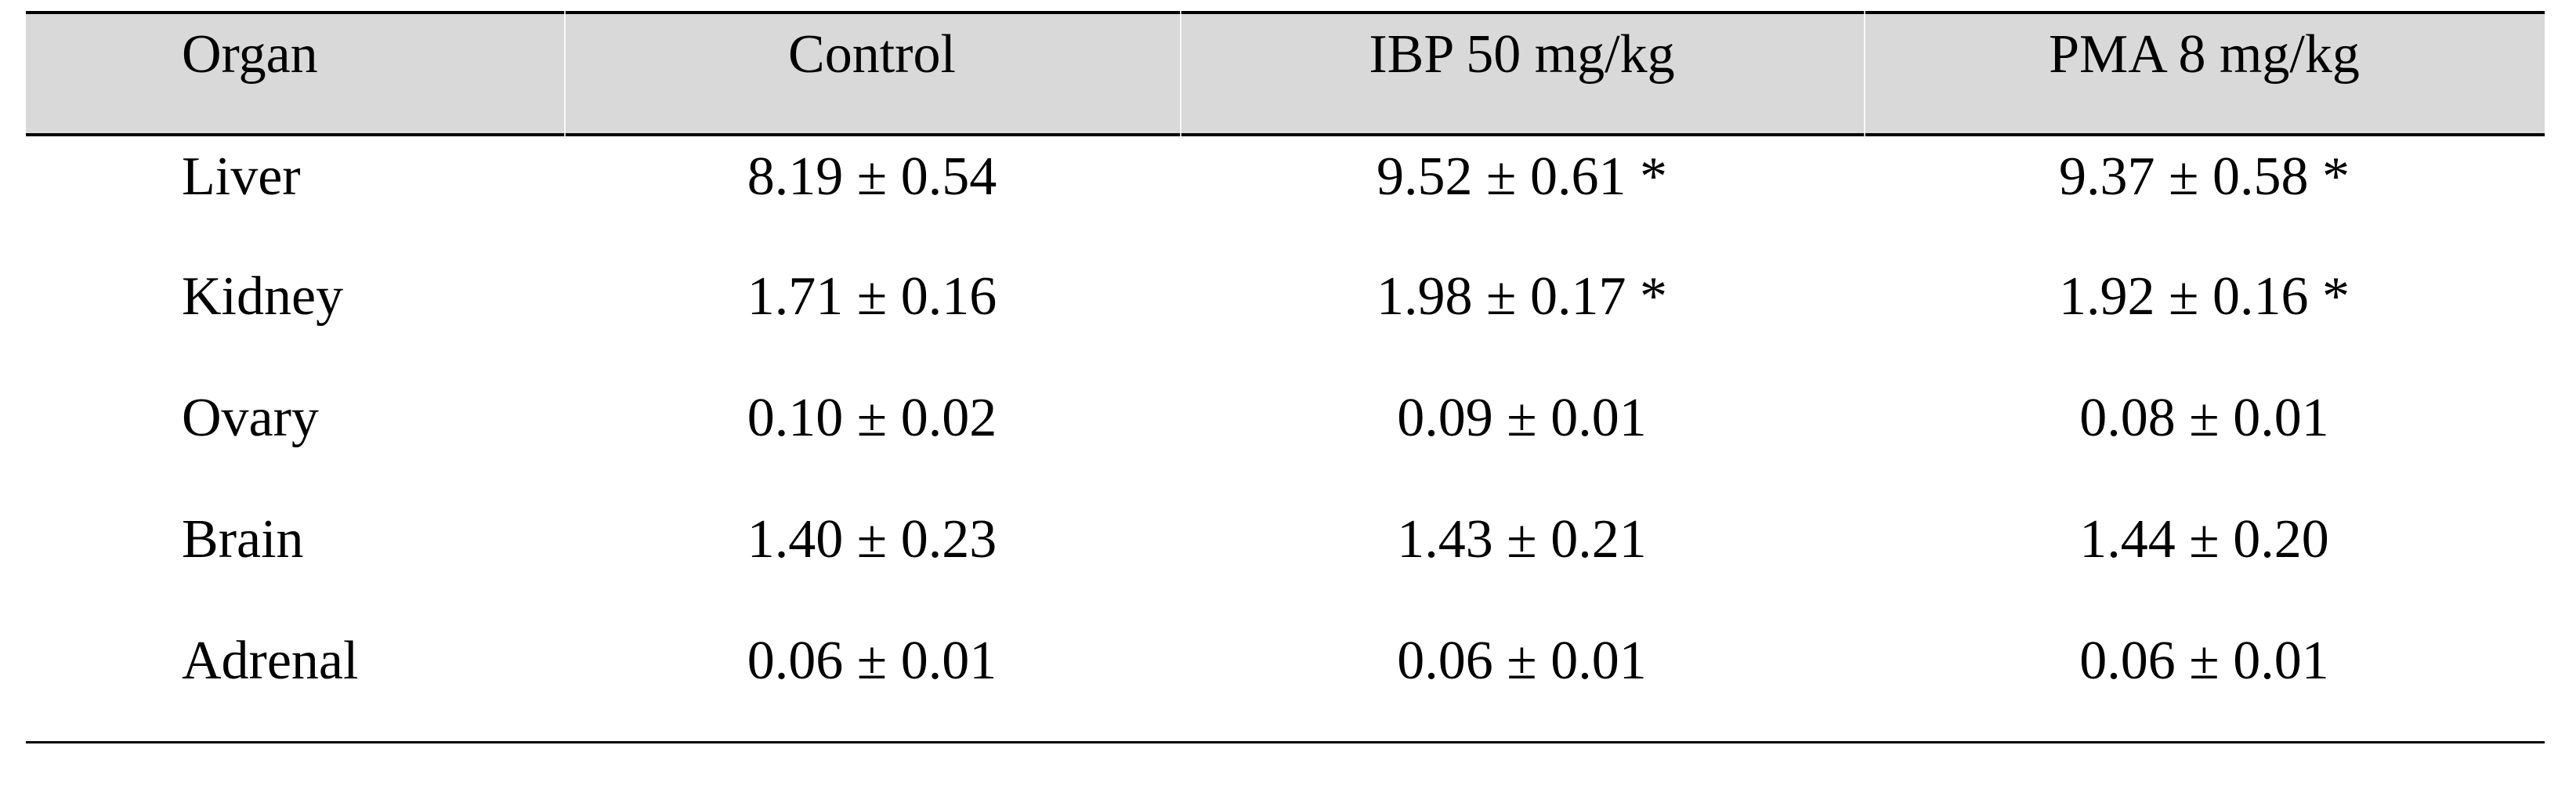 The height and width of the screenshot is (785, 2576). Describe the element at coordinates (872, 74) in the screenshot. I see `column-header-control: Control` at that location.